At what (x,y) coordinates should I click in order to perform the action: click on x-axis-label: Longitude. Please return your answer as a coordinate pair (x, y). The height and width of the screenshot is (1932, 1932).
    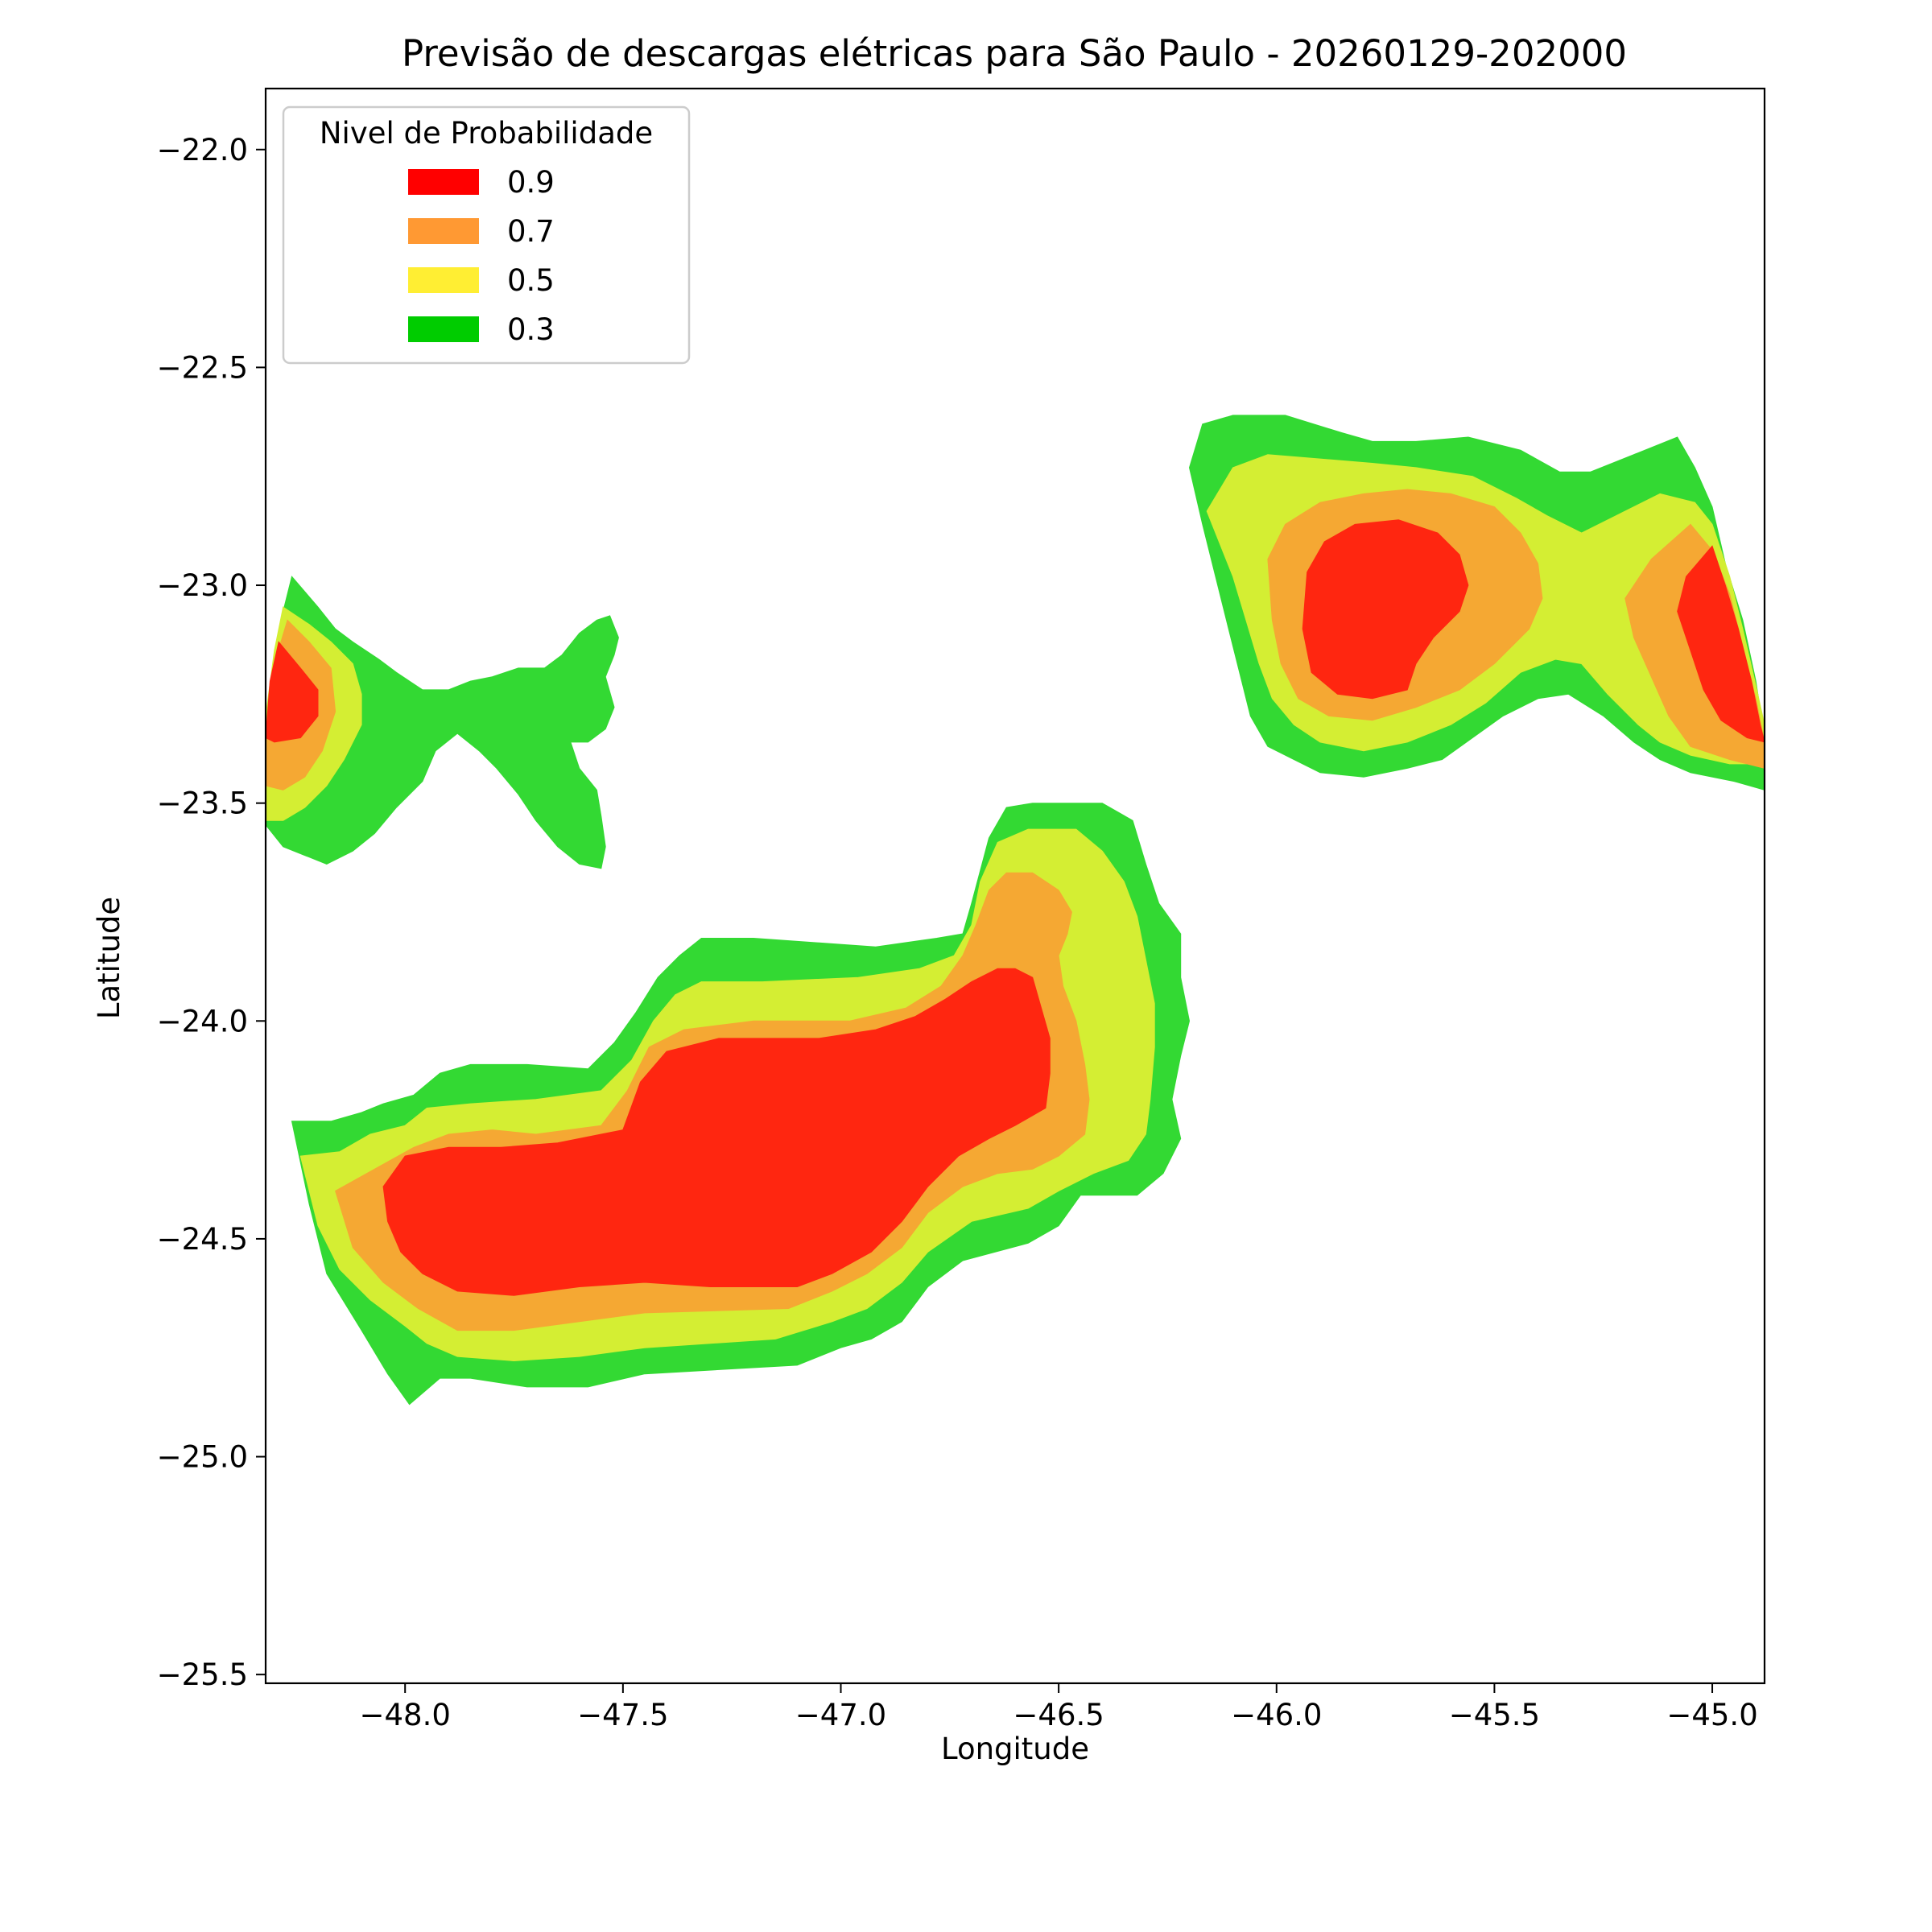
    Looking at the image, I should click on (1015, 1749).